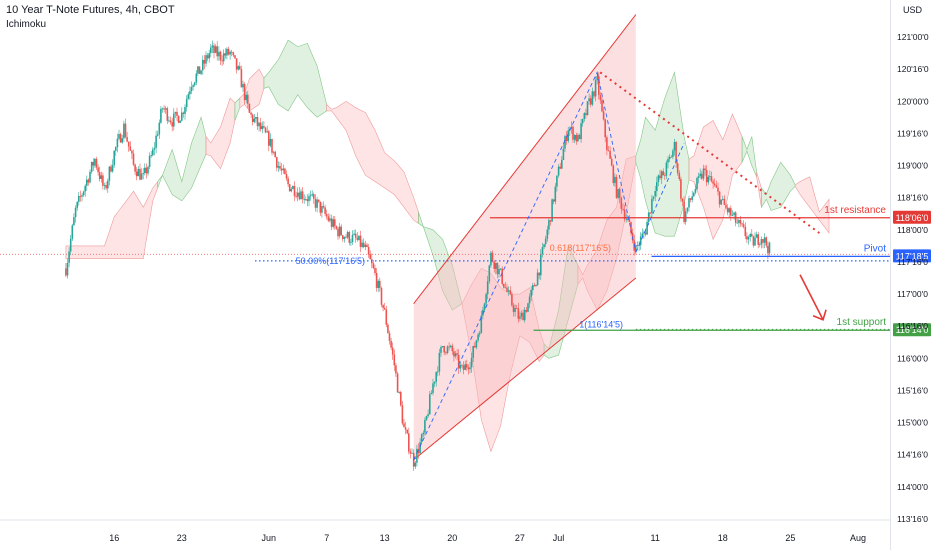  I want to click on indicator-label: Ichimoku, so click(26, 24).